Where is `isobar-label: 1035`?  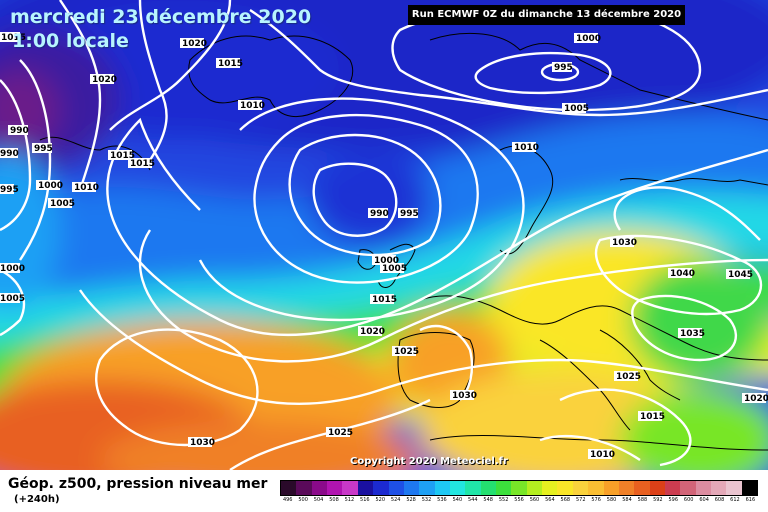
isobar-label: 1035 is located at coordinates (691, 333).